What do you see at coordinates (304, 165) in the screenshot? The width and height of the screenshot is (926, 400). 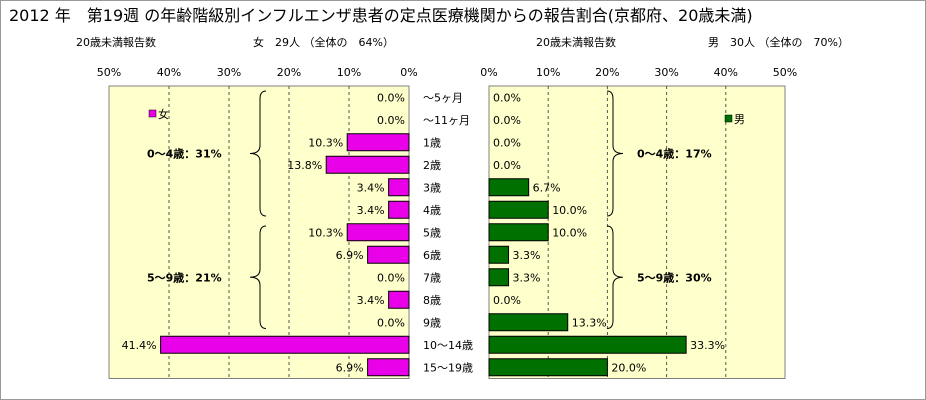 I see `female-data-label: 13.8%` at bounding box center [304, 165].